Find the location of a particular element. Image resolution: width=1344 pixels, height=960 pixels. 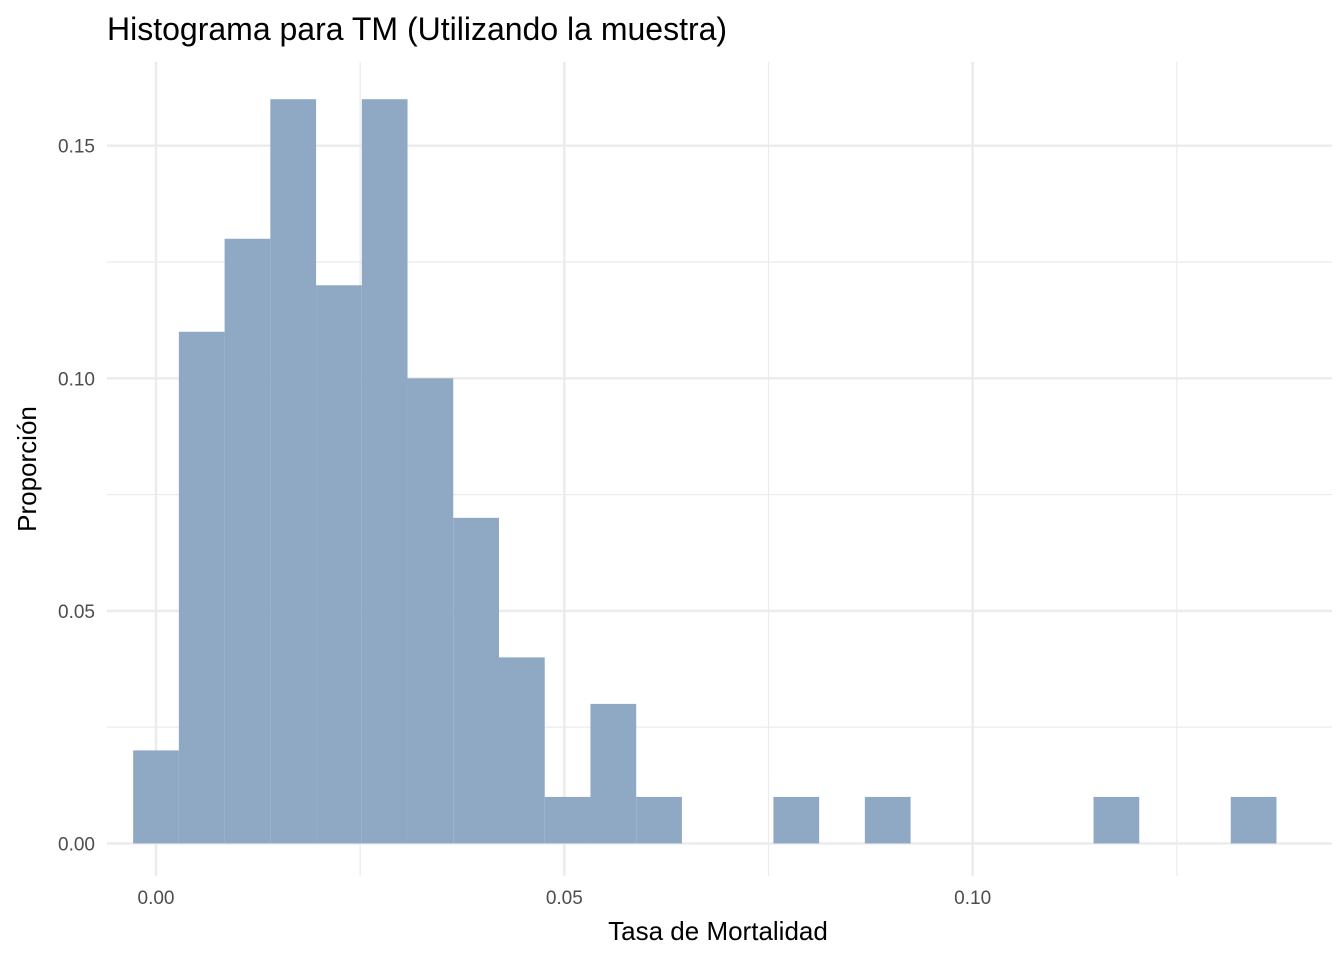

y-axis-ticks: 0.00 0.05 0.10 0.15 is located at coordinates (76, 496).